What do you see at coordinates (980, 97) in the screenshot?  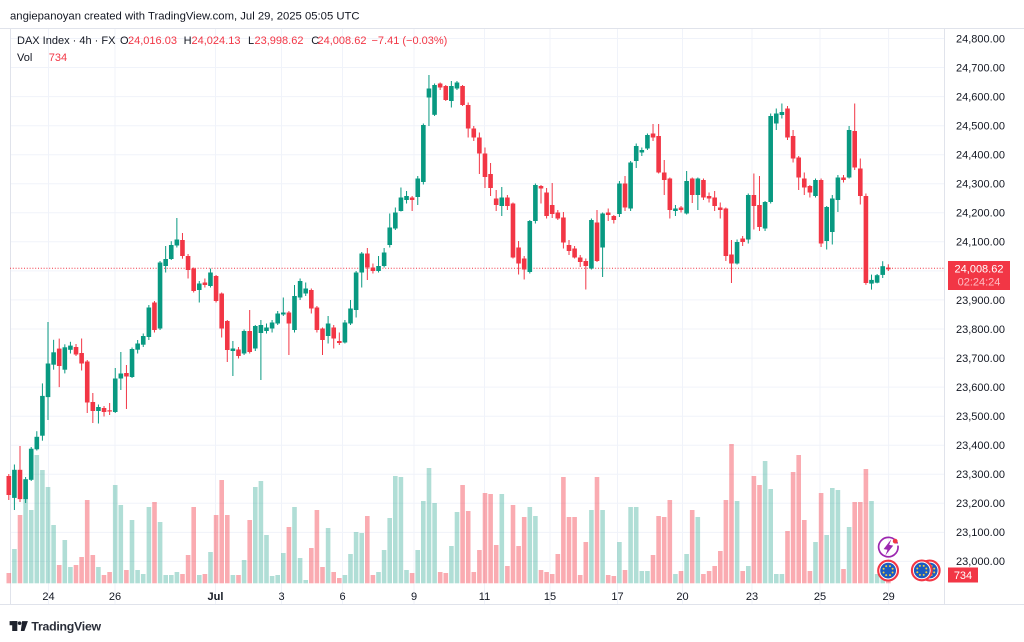 I see `svg-text: 24,600.00` at bounding box center [980, 97].